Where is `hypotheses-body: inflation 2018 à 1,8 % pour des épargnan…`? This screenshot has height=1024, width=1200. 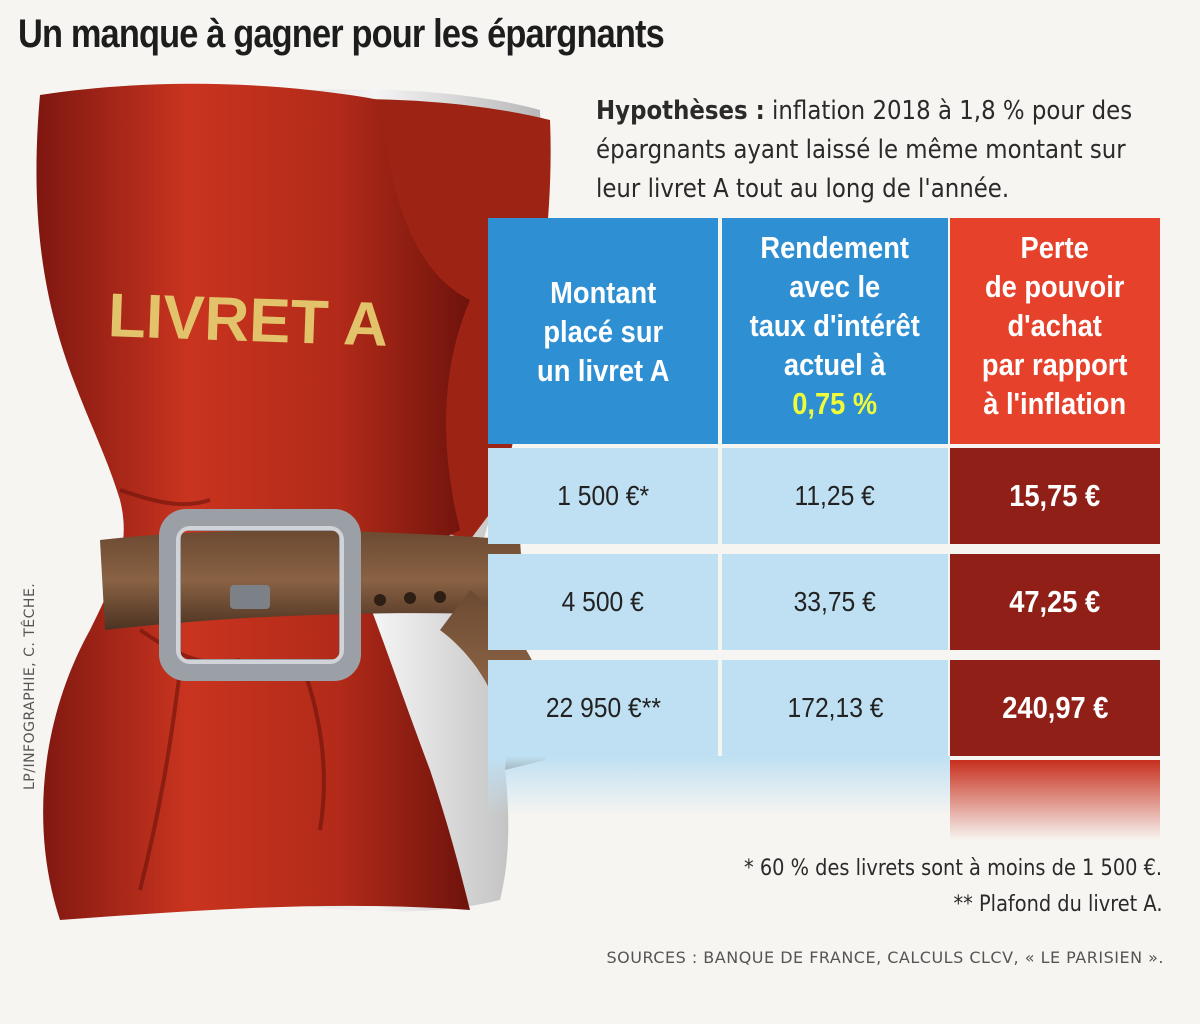 hypotheses-body: inflation 2018 à 1,8 % pour des épargnan… is located at coordinates (864, 150).